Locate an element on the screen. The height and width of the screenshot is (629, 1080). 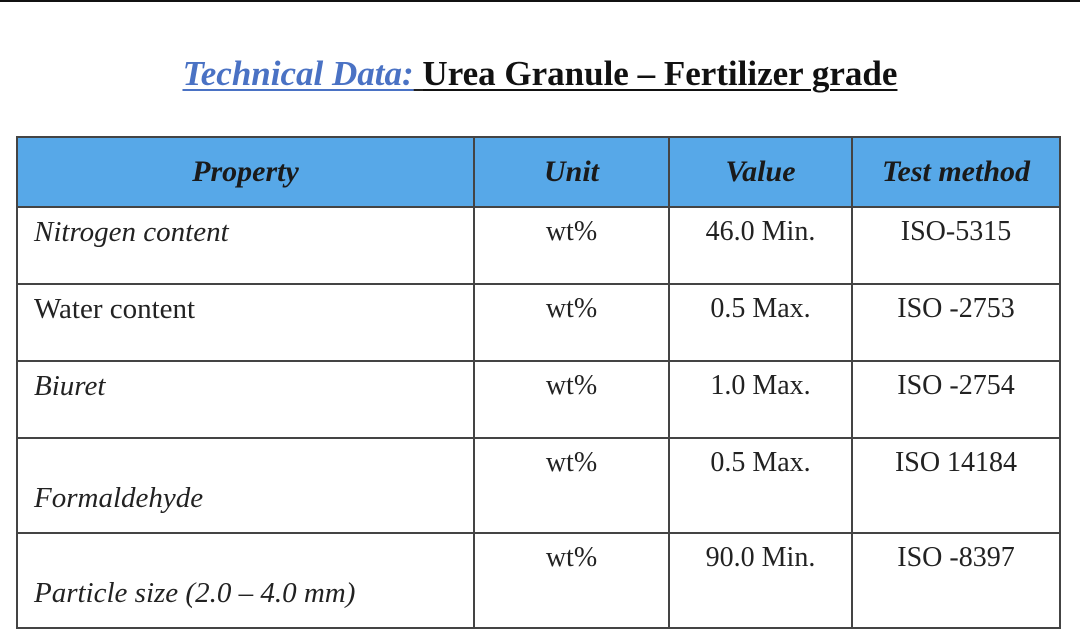
test-method-cell: ISO -8397 is located at coordinates (956, 580).